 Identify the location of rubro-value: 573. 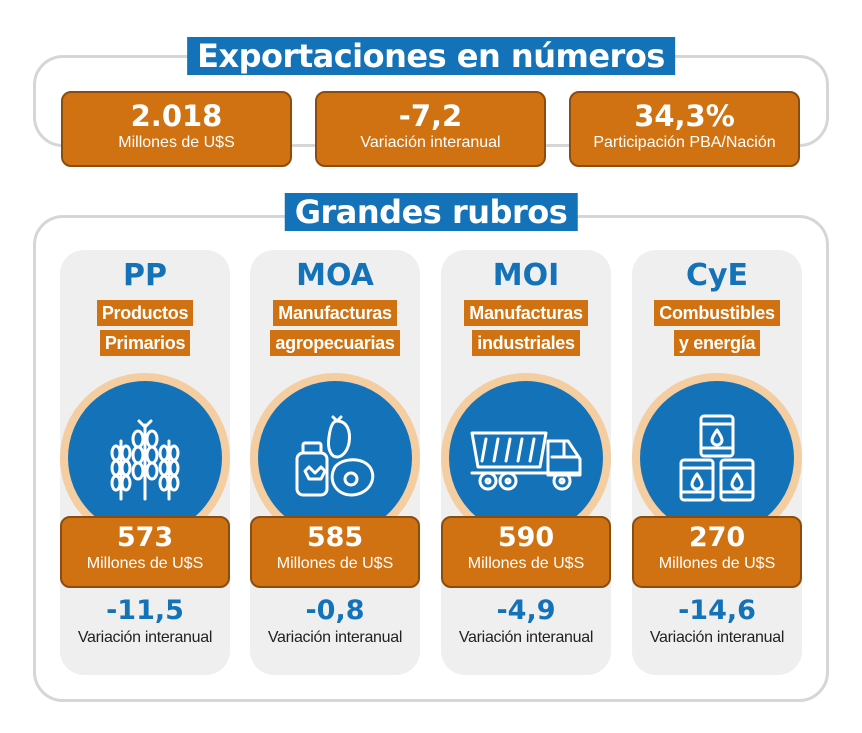
(145, 537).